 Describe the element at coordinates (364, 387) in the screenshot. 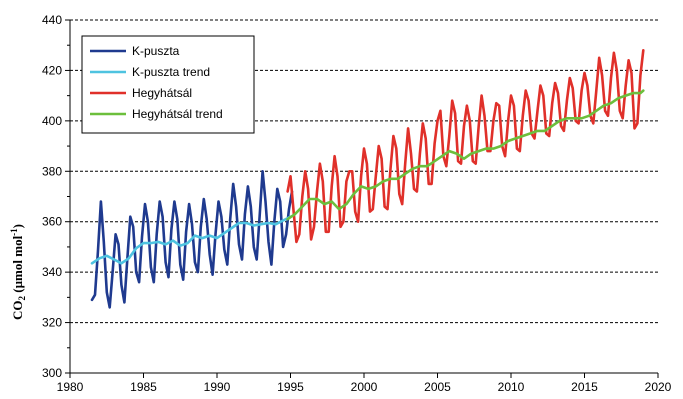

I see `xtick-label-2000: 2000` at that location.